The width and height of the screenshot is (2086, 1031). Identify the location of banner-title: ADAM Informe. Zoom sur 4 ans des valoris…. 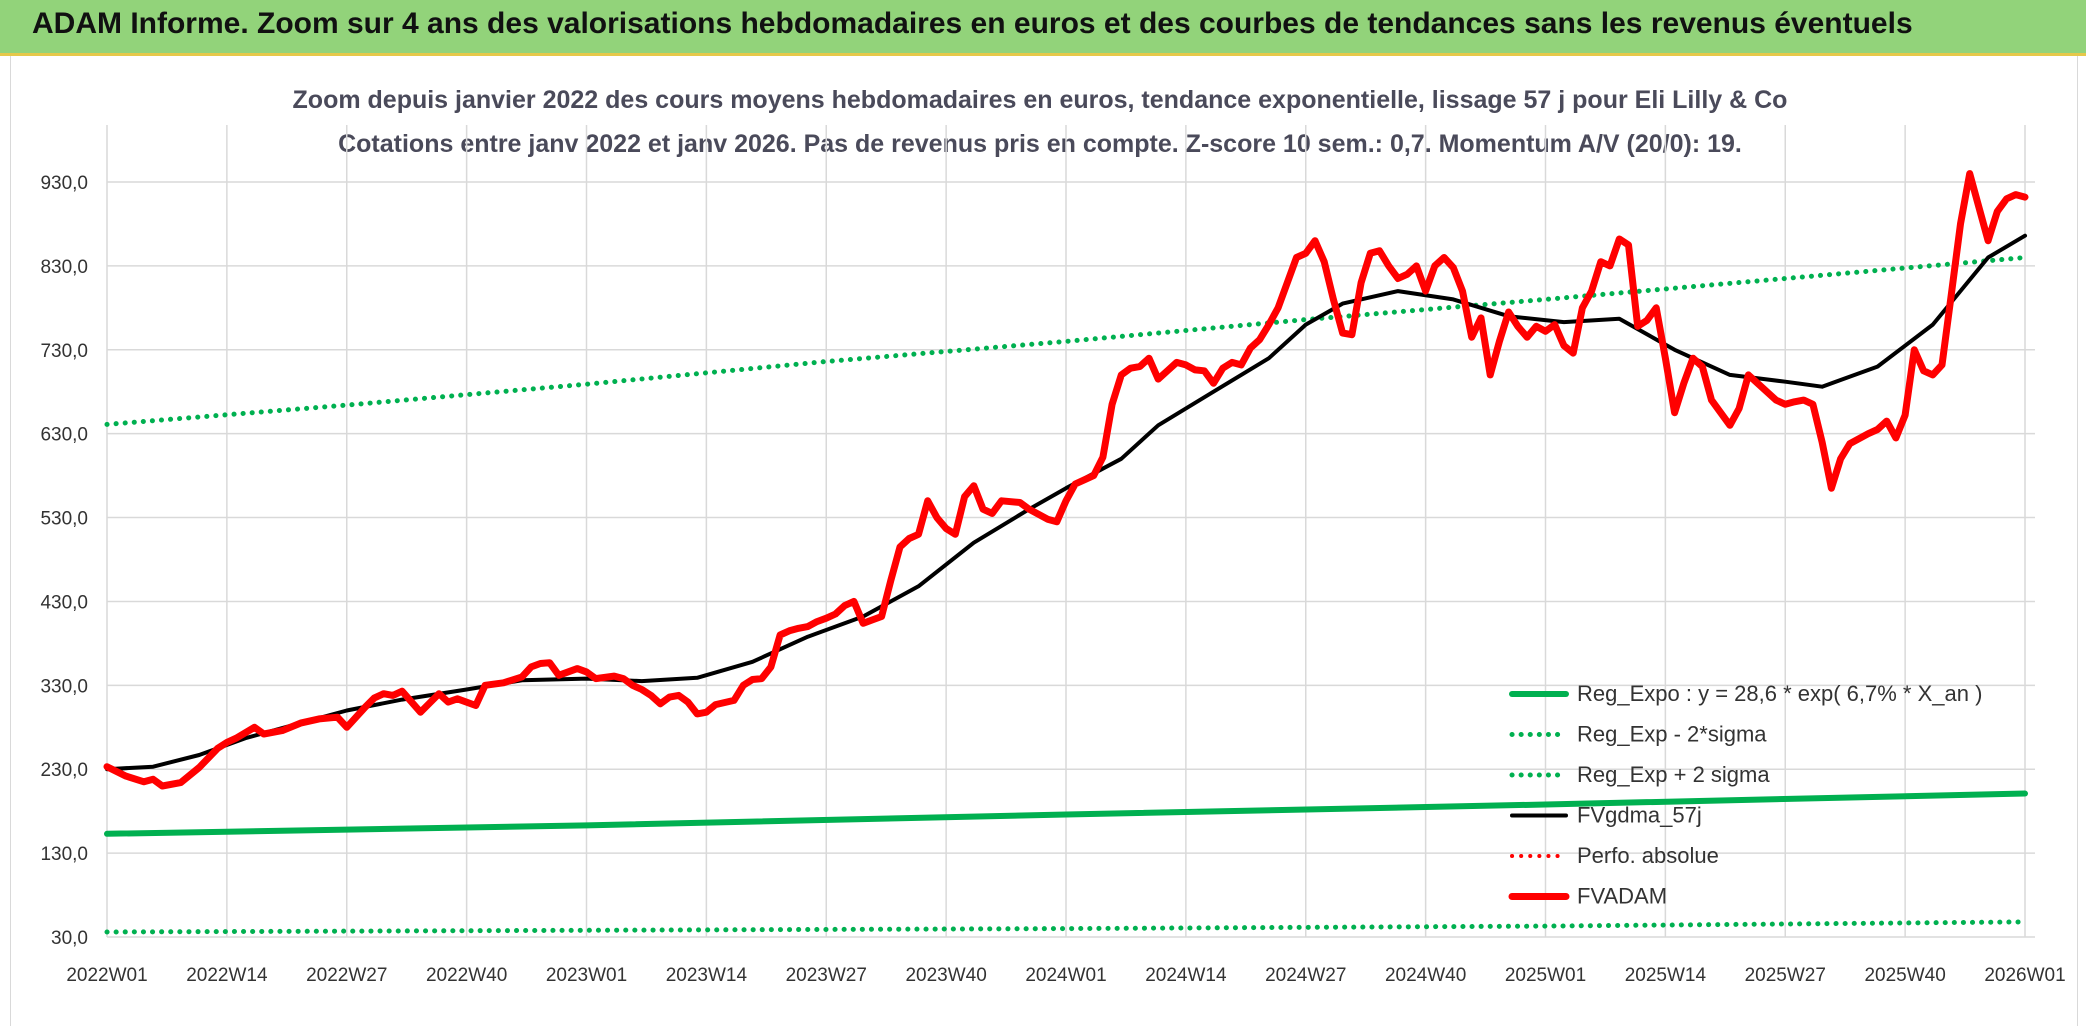
(972, 23).